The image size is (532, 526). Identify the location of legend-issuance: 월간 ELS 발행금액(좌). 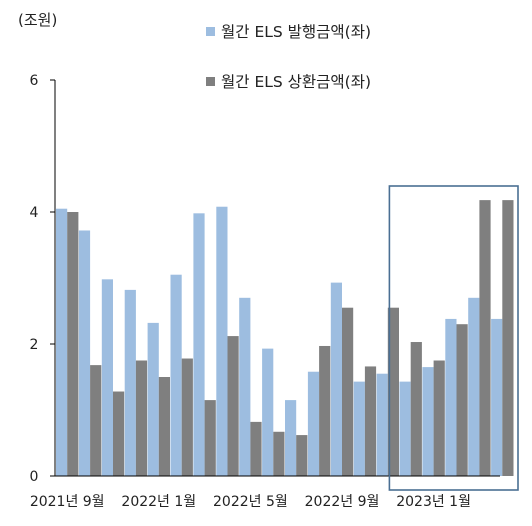
(288, 31).